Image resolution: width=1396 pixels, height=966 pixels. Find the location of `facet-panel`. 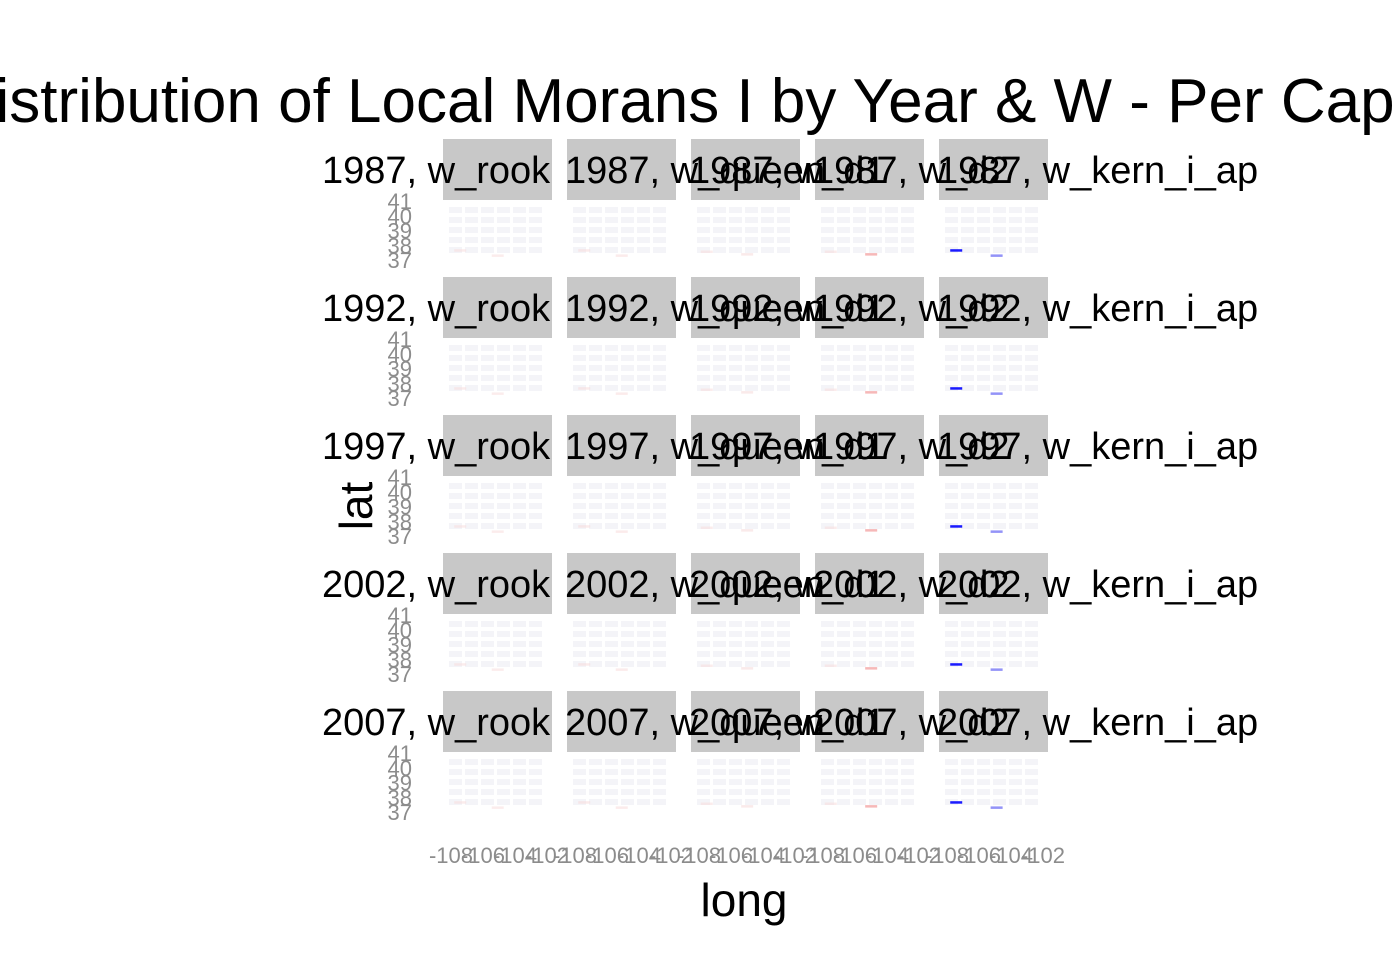

facet-panel is located at coordinates (621, 614).